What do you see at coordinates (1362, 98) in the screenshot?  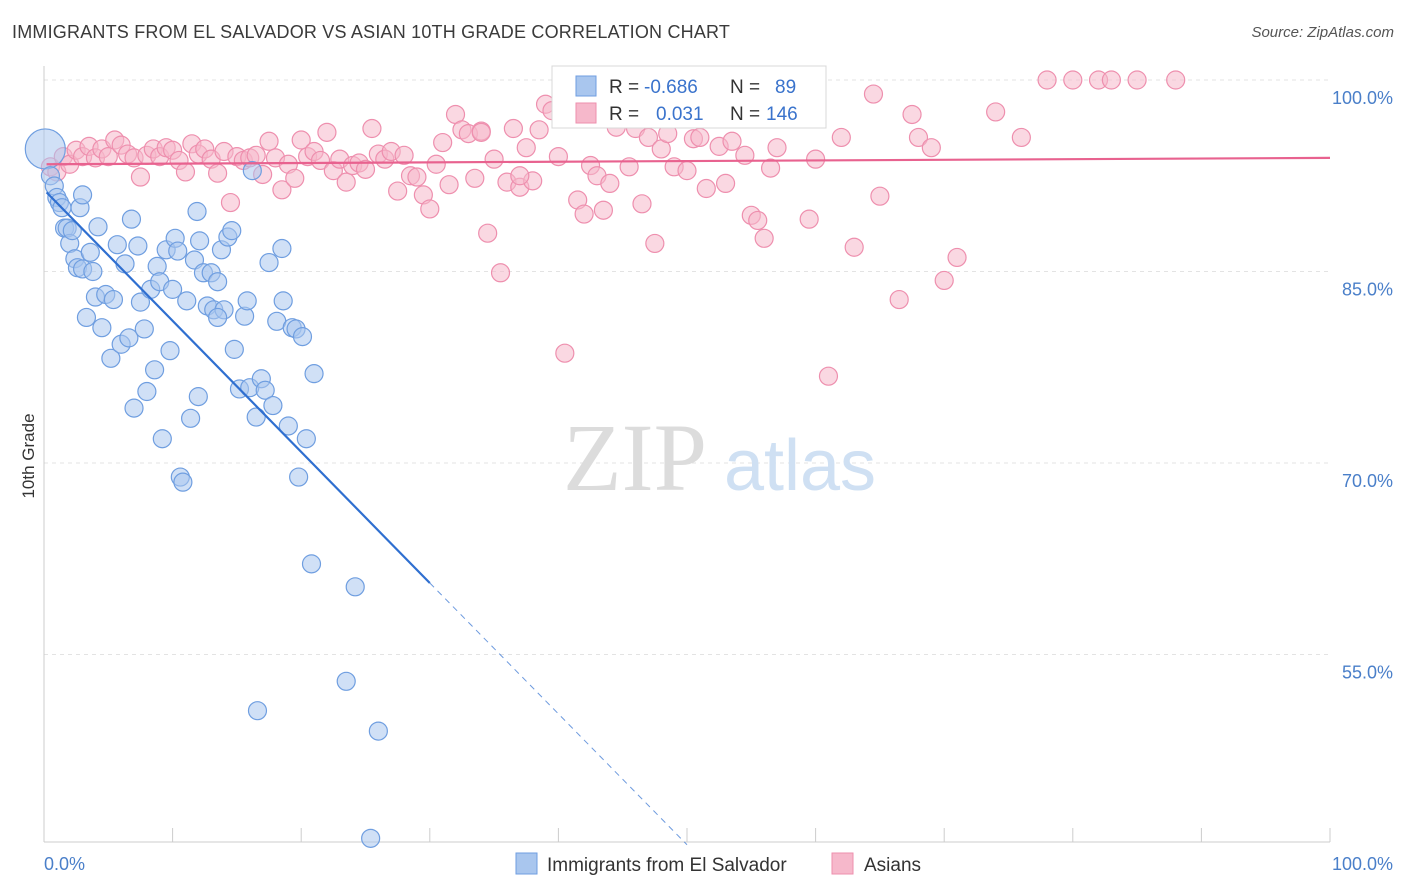 I see `y-tick-label-0: 100.0%` at bounding box center [1362, 98].